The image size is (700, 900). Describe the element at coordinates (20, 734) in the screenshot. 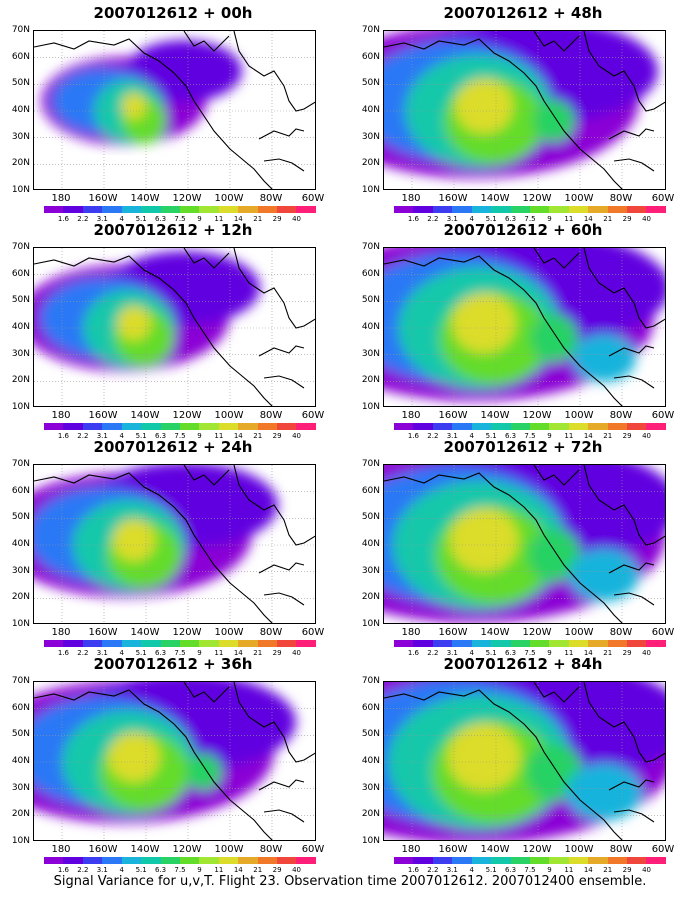

I see `lat-label: 50N` at that location.